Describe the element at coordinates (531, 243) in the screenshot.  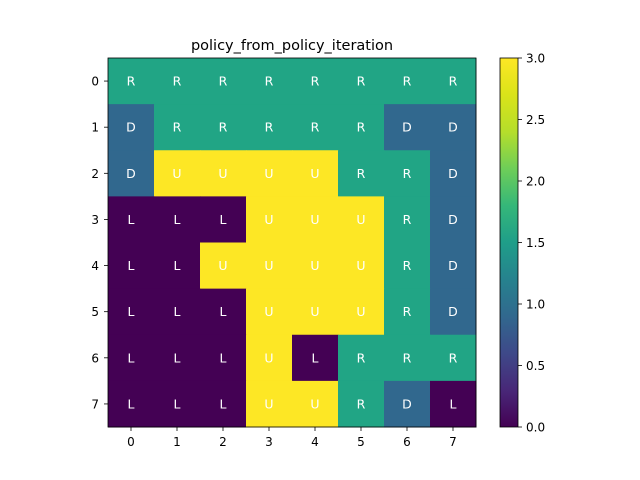
I see `colorbar-ticks: 0.0 0.5 1.0 1.5 2.0 2.5 3.0` at that location.